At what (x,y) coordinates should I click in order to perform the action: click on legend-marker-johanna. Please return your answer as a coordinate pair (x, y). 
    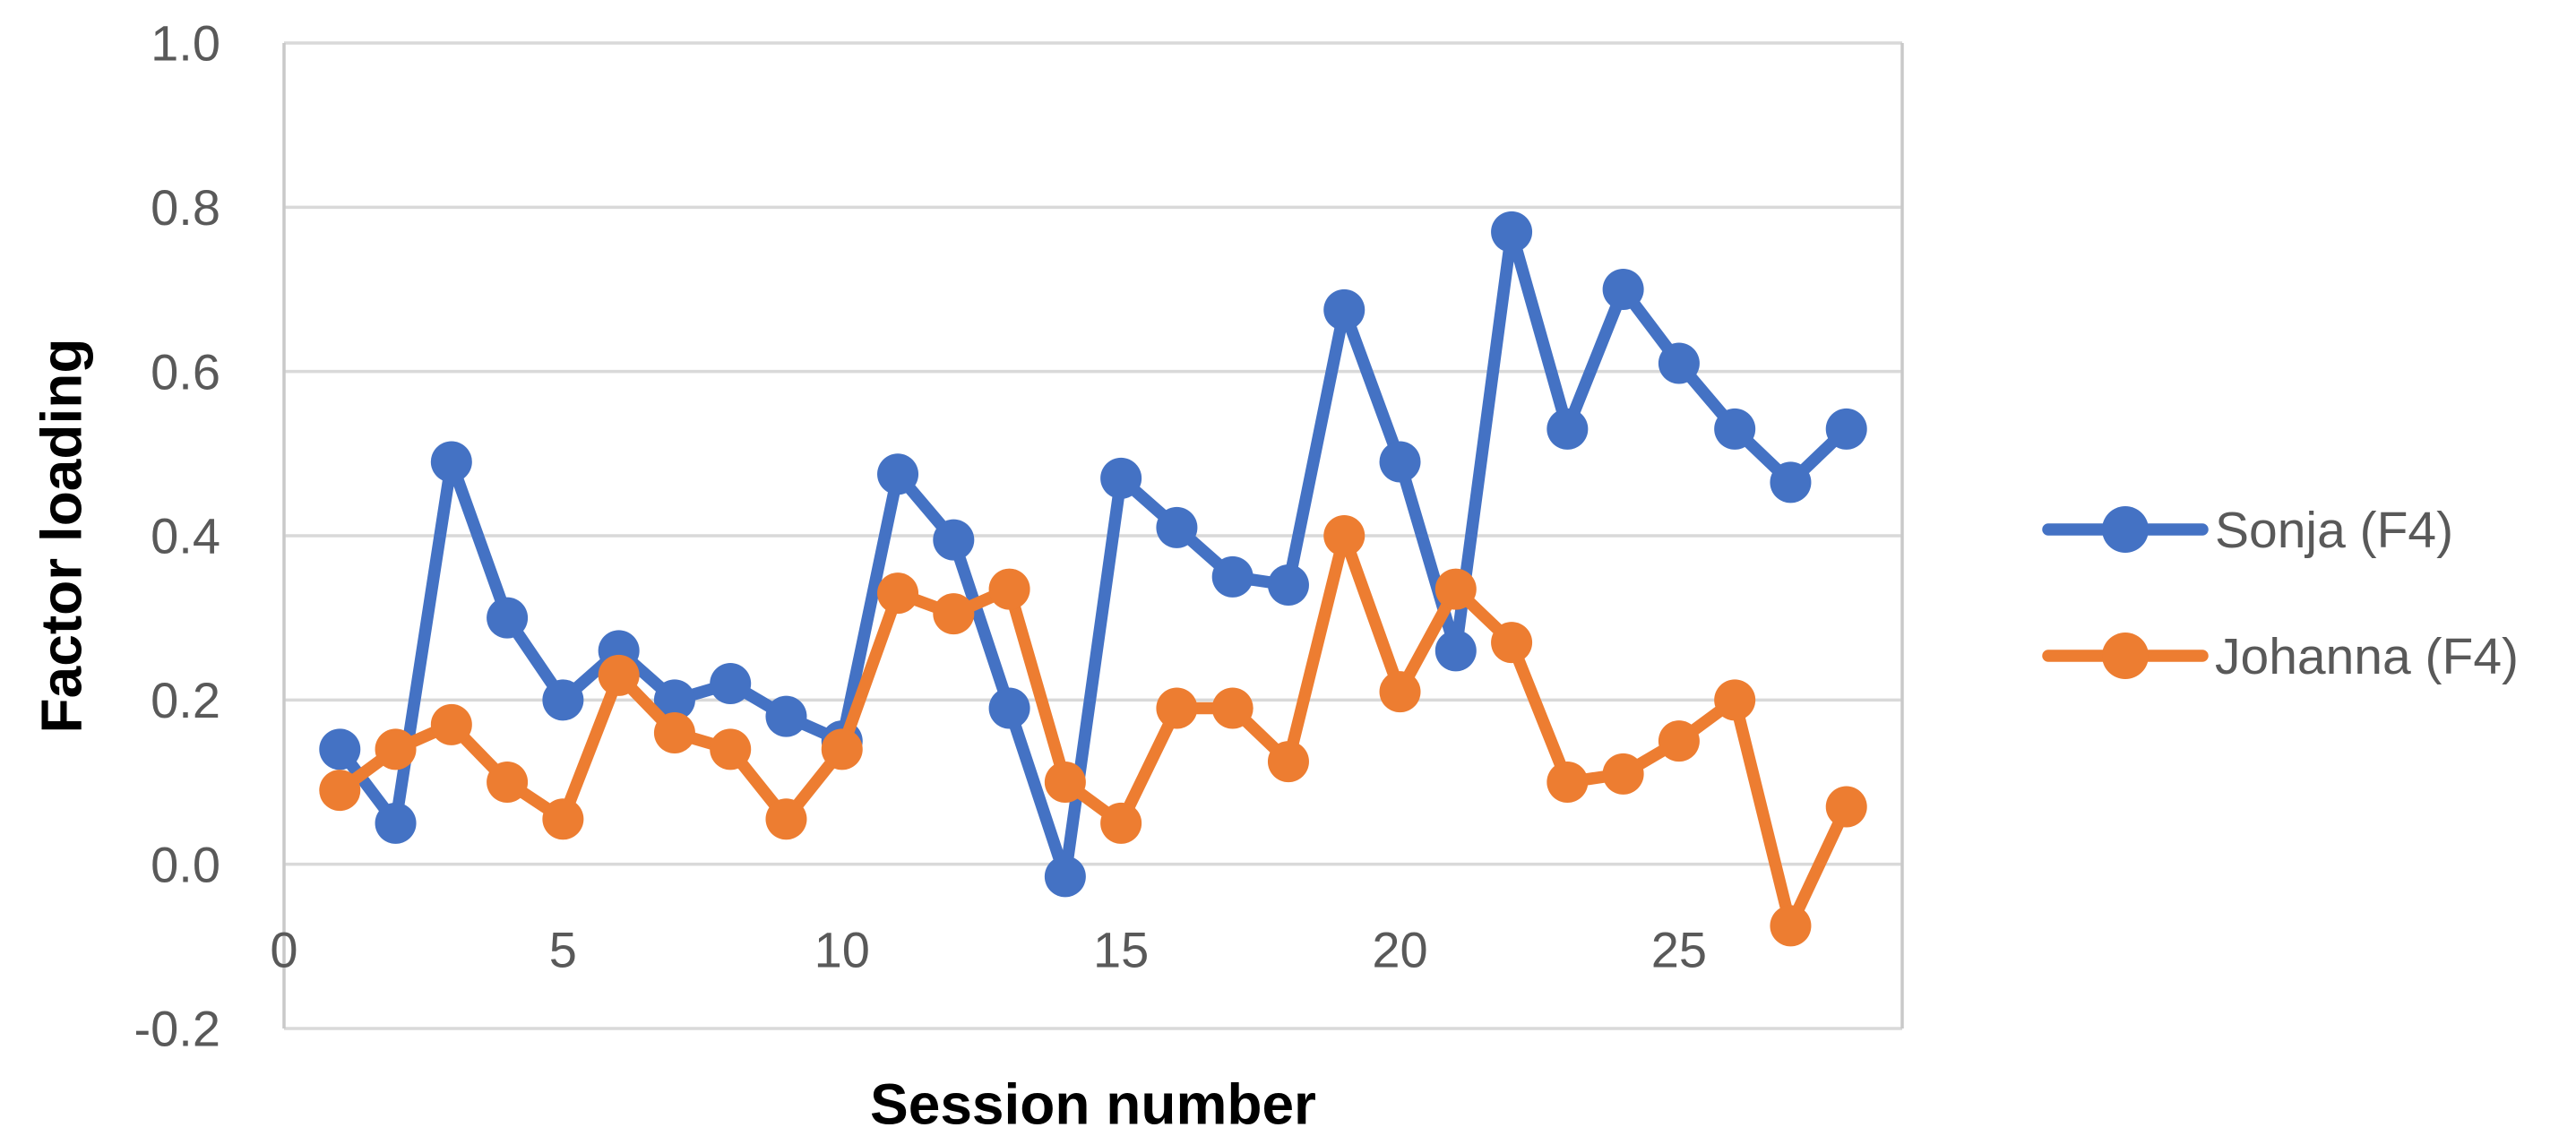
    Looking at the image, I should click on (2125, 656).